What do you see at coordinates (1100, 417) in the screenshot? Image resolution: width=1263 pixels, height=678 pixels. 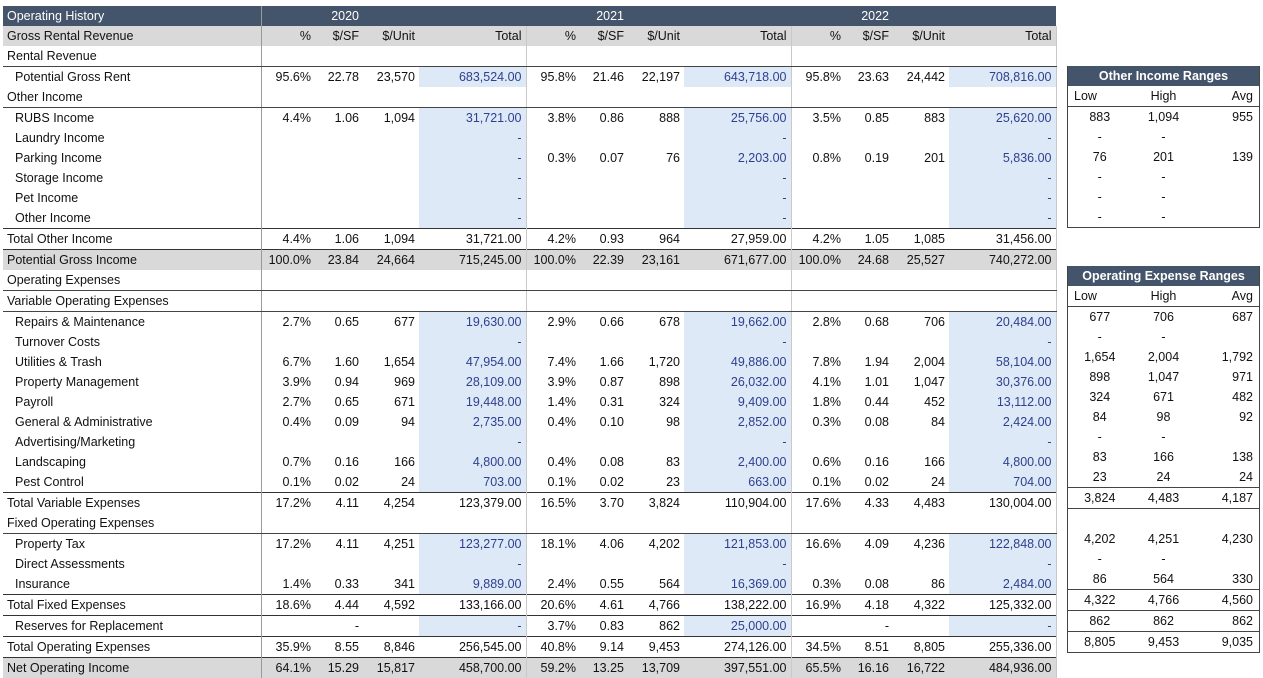 I see `low-cell: 84` at bounding box center [1100, 417].